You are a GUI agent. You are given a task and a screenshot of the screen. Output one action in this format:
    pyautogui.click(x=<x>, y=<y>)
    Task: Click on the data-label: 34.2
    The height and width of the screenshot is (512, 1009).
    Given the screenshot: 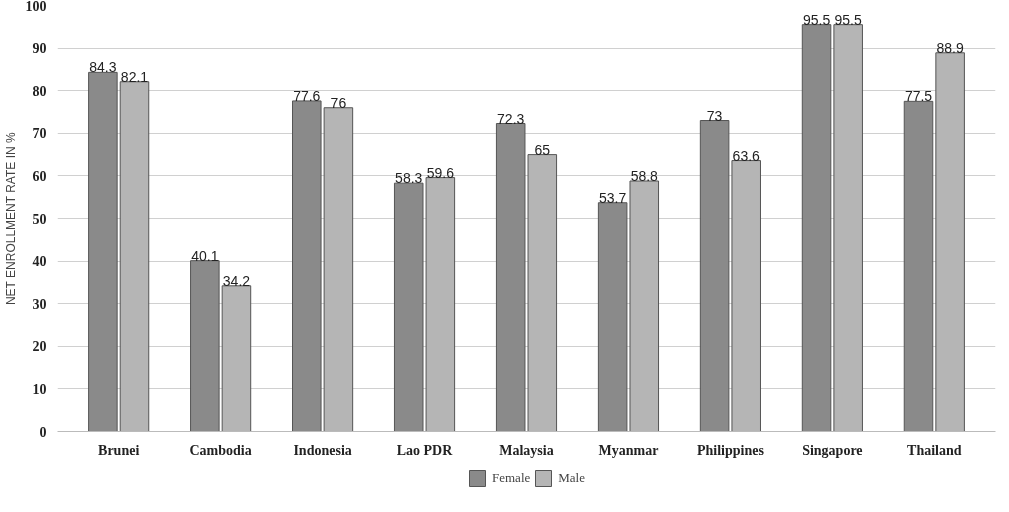 What is the action you would take?
    pyautogui.click(x=236, y=280)
    